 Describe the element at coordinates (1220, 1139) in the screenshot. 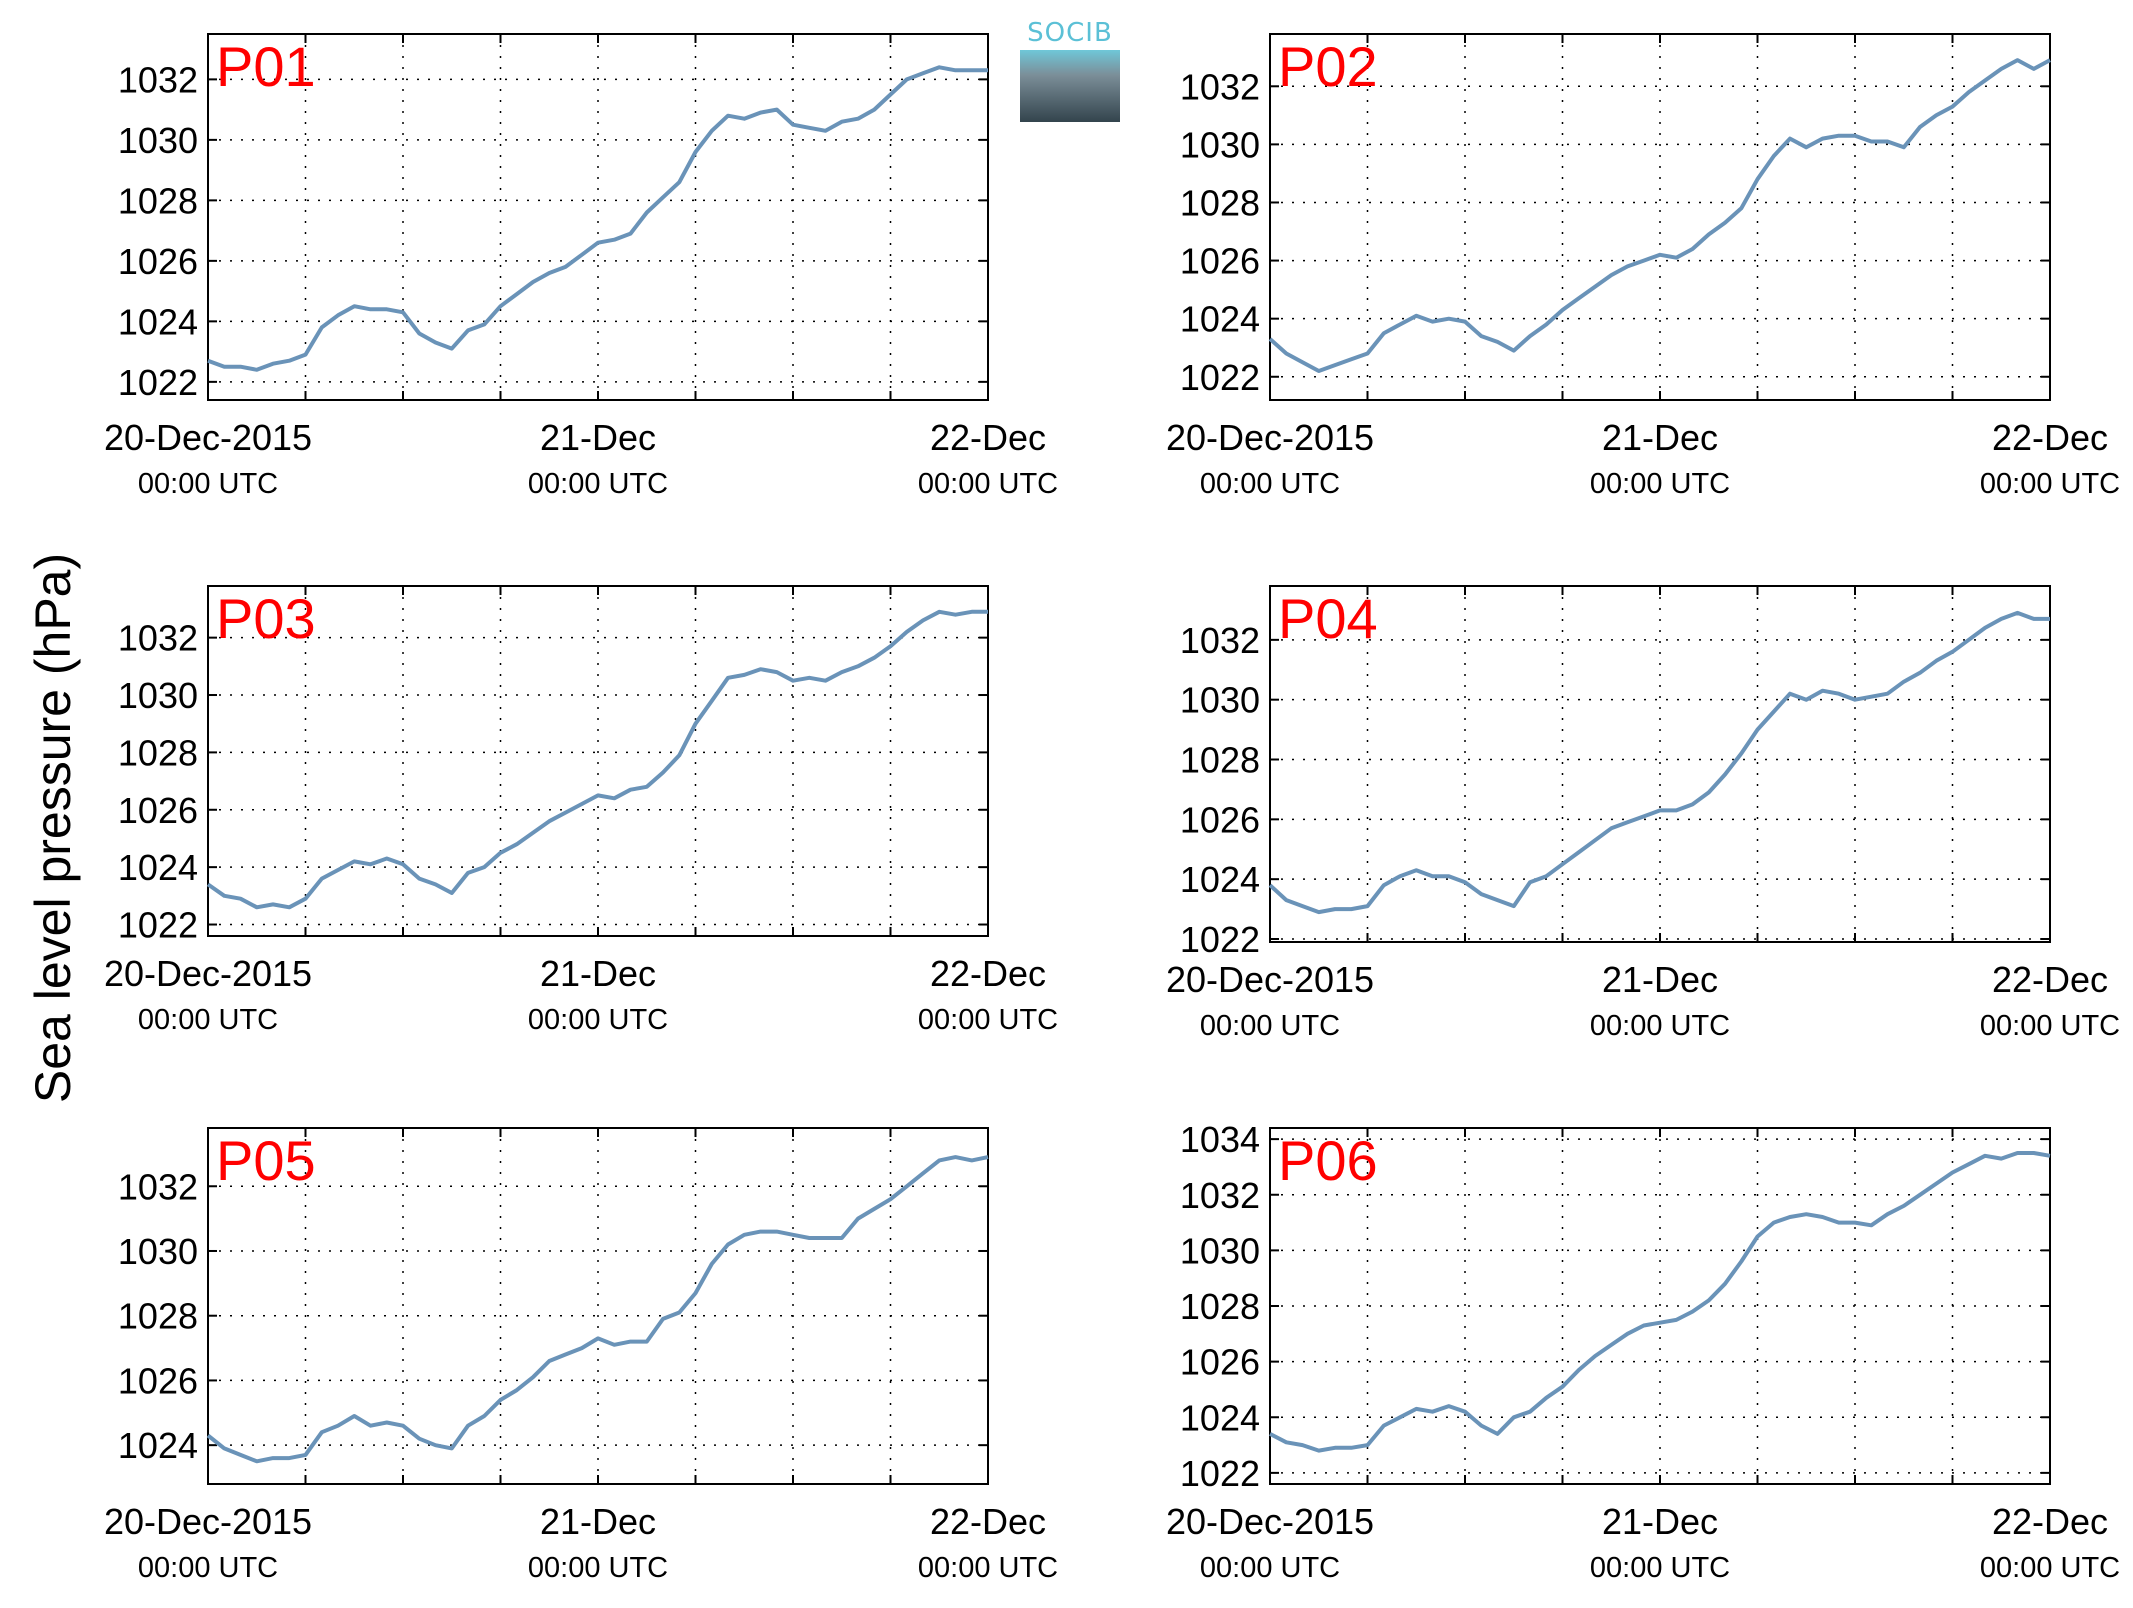

I see `y-tick-label: 1034` at that location.